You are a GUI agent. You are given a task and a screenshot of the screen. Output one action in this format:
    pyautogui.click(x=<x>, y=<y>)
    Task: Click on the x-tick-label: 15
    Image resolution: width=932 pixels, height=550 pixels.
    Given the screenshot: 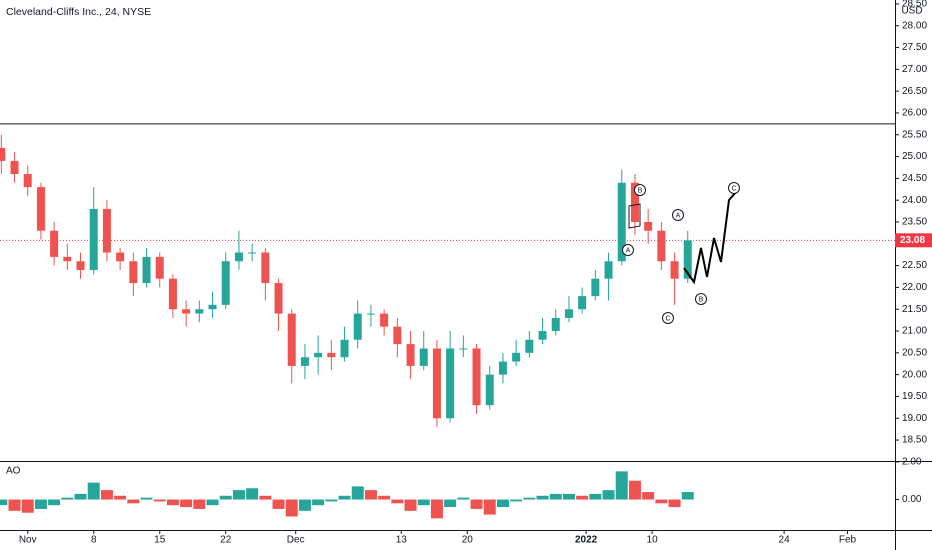 What is the action you would take?
    pyautogui.click(x=160, y=540)
    